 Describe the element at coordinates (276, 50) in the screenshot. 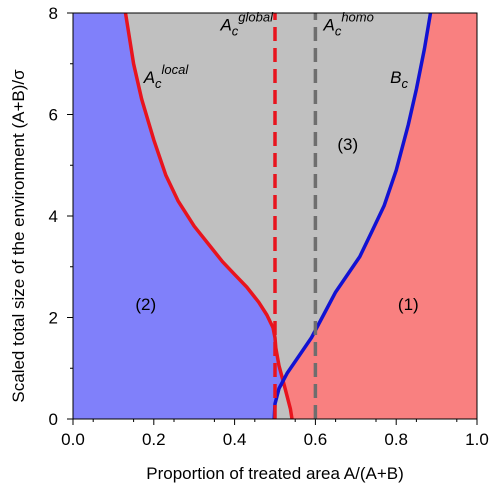

I see `curve-annotations: Acglobal Achomo Aclocal Bc` at that location.